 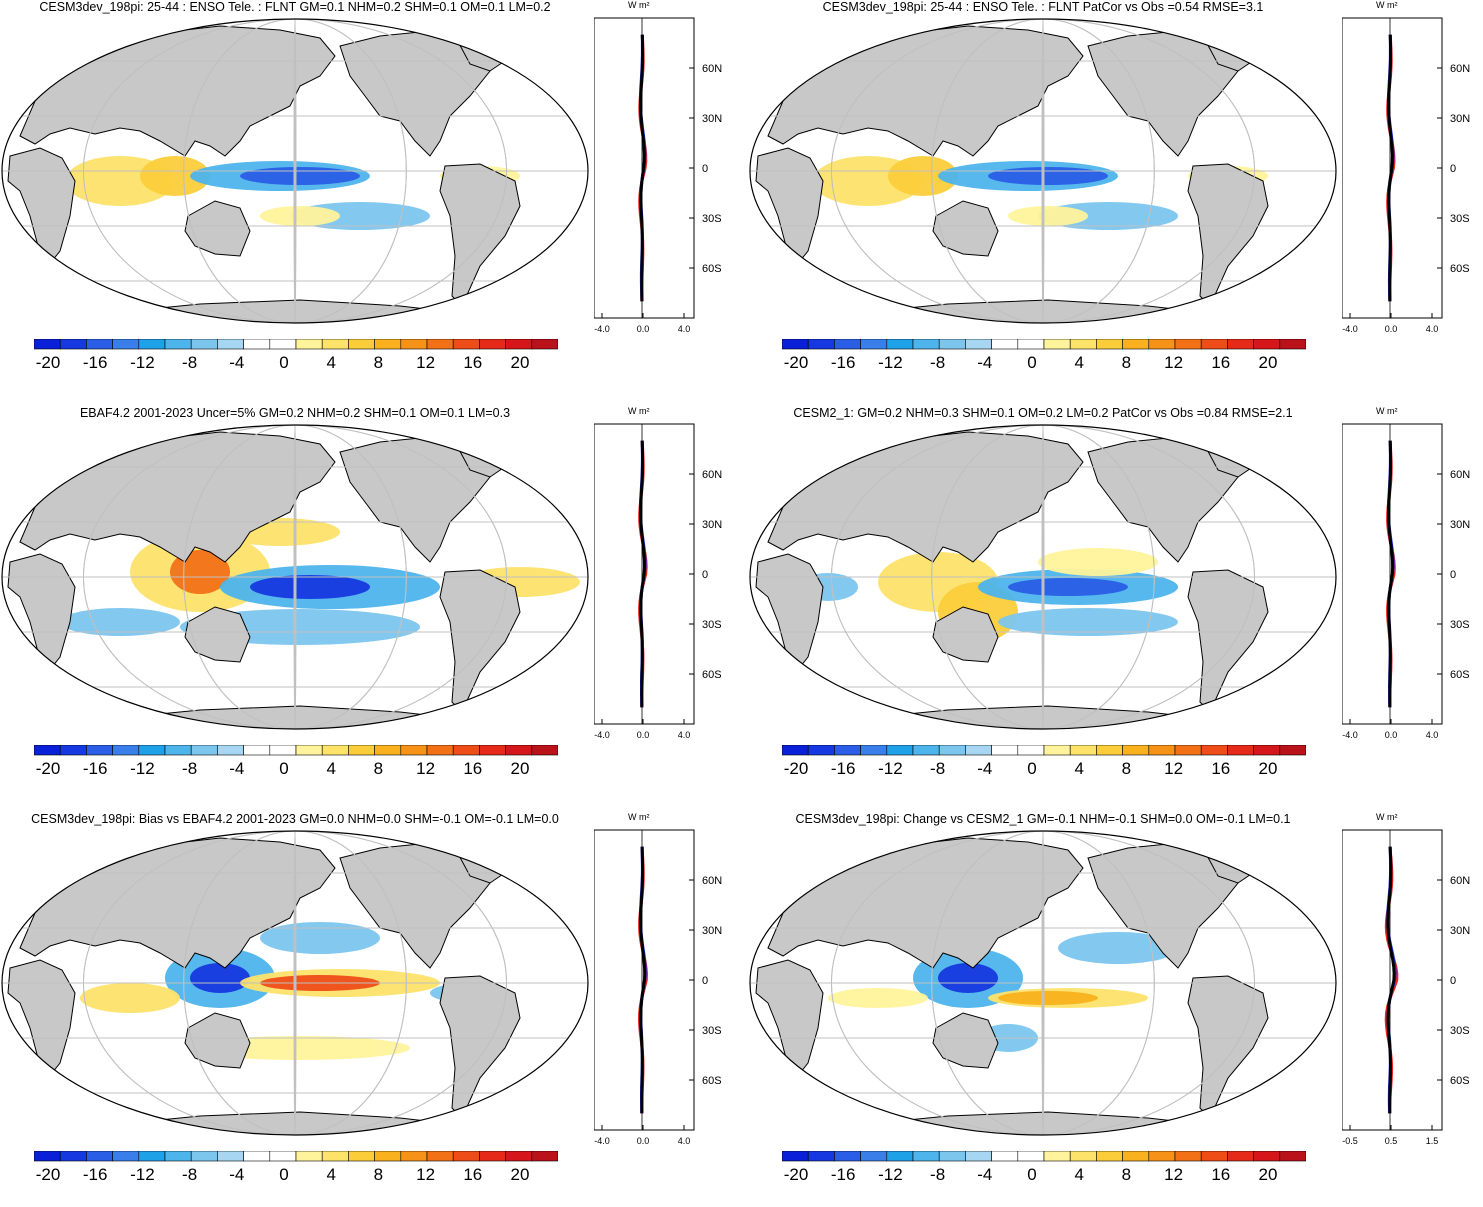 I want to click on lat-label: 60N, so click(x=712, y=69).